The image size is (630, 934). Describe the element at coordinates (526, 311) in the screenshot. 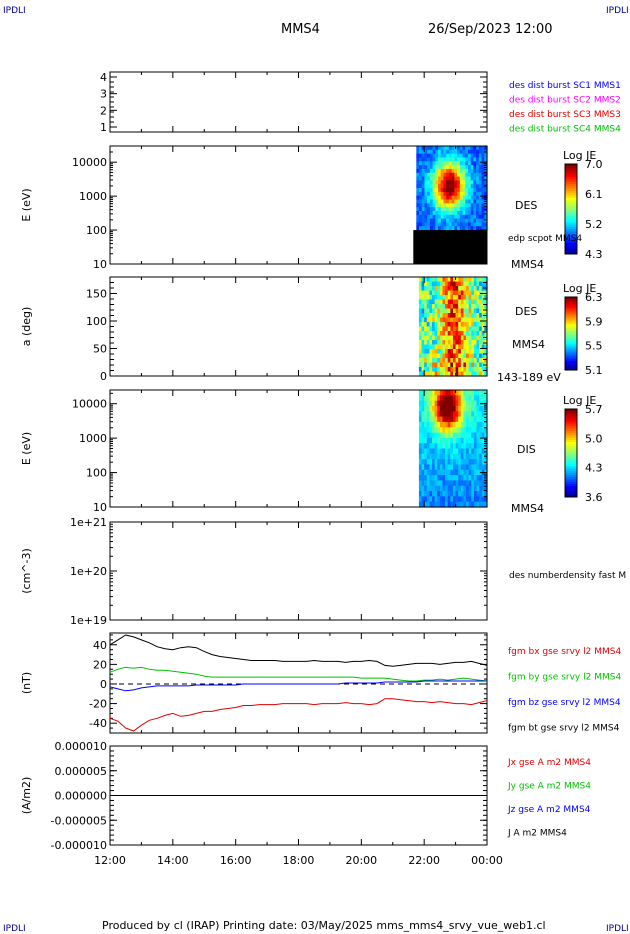

I see `des-pitch-instrument-label: DES` at that location.